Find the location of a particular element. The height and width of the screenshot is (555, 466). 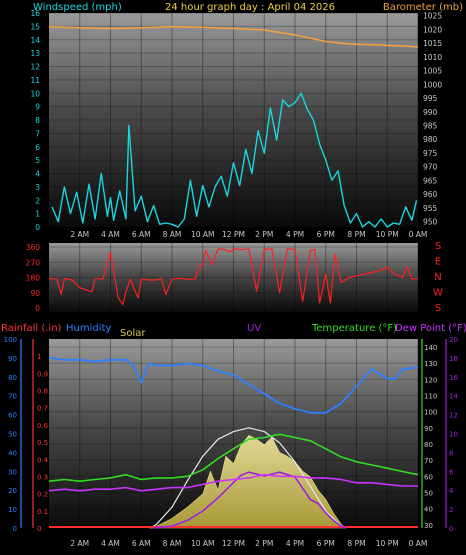

solar-legend-label: Solar is located at coordinates (133, 333).